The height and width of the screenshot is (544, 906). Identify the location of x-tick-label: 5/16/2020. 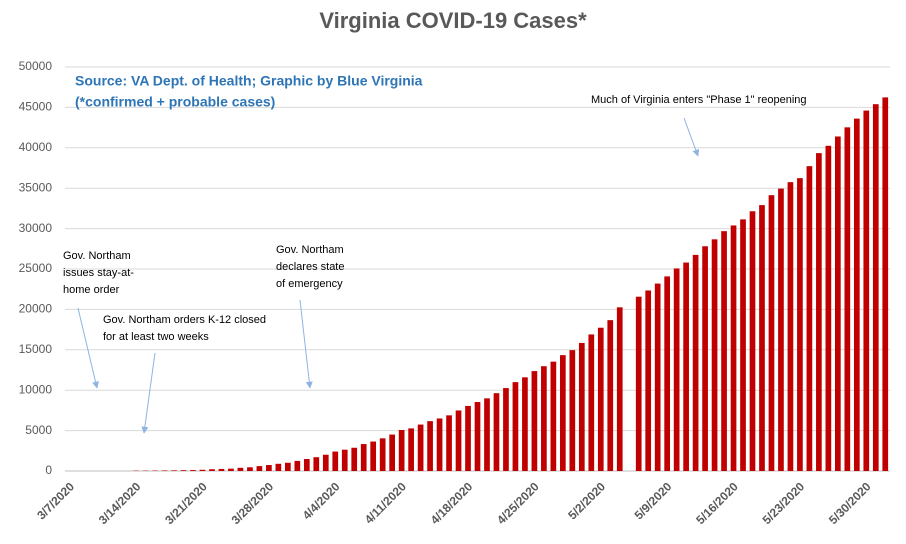
(717, 503).